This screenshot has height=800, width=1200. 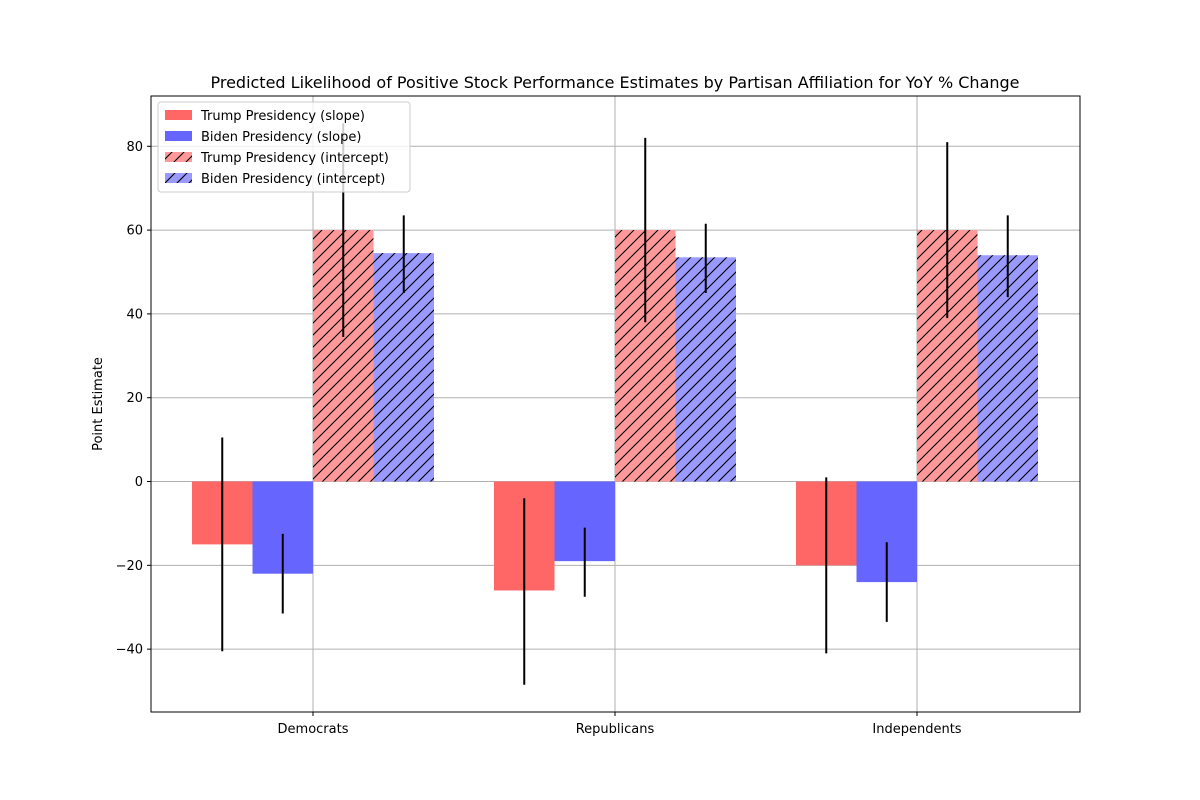 What do you see at coordinates (134, 231) in the screenshot?
I see `y-tick-label: 60` at bounding box center [134, 231].